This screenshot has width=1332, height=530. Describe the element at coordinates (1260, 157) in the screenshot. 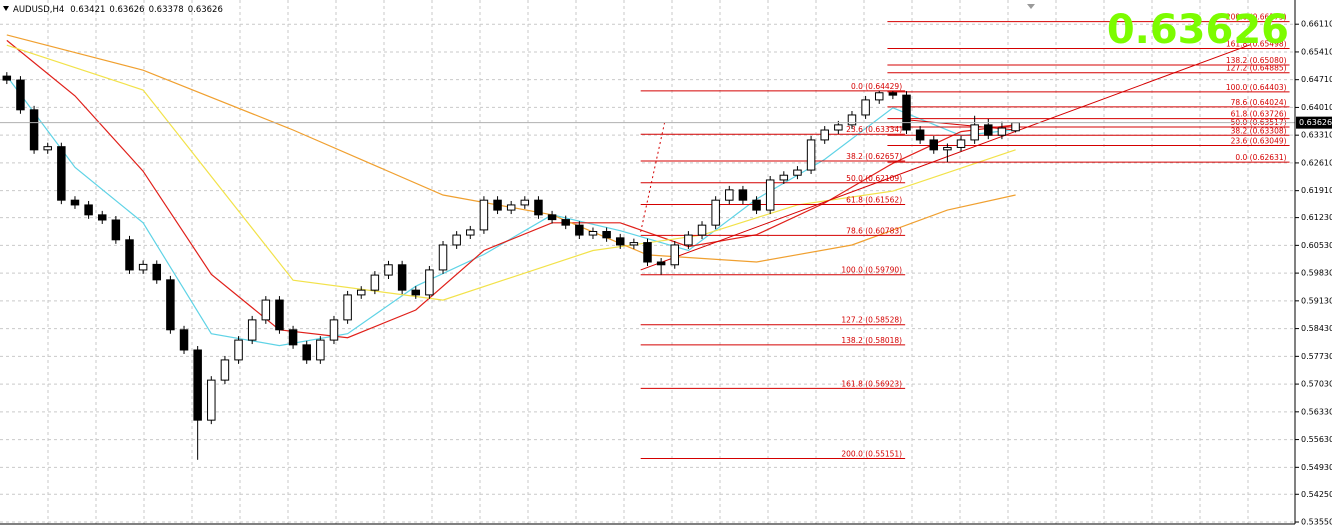

I see `fib-label: 0.0 (0.62631)` at that location.